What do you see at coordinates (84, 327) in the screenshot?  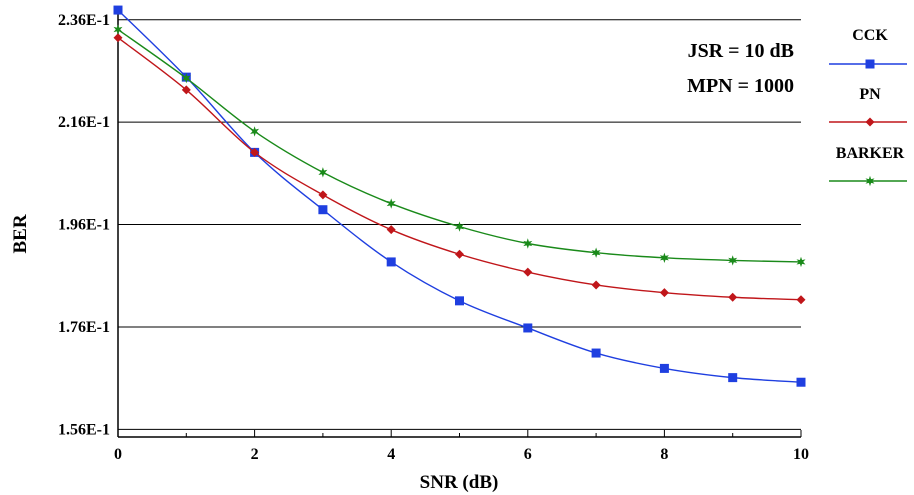 I see `y-tick-label-1: 1.76E-1` at bounding box center [84, 327].